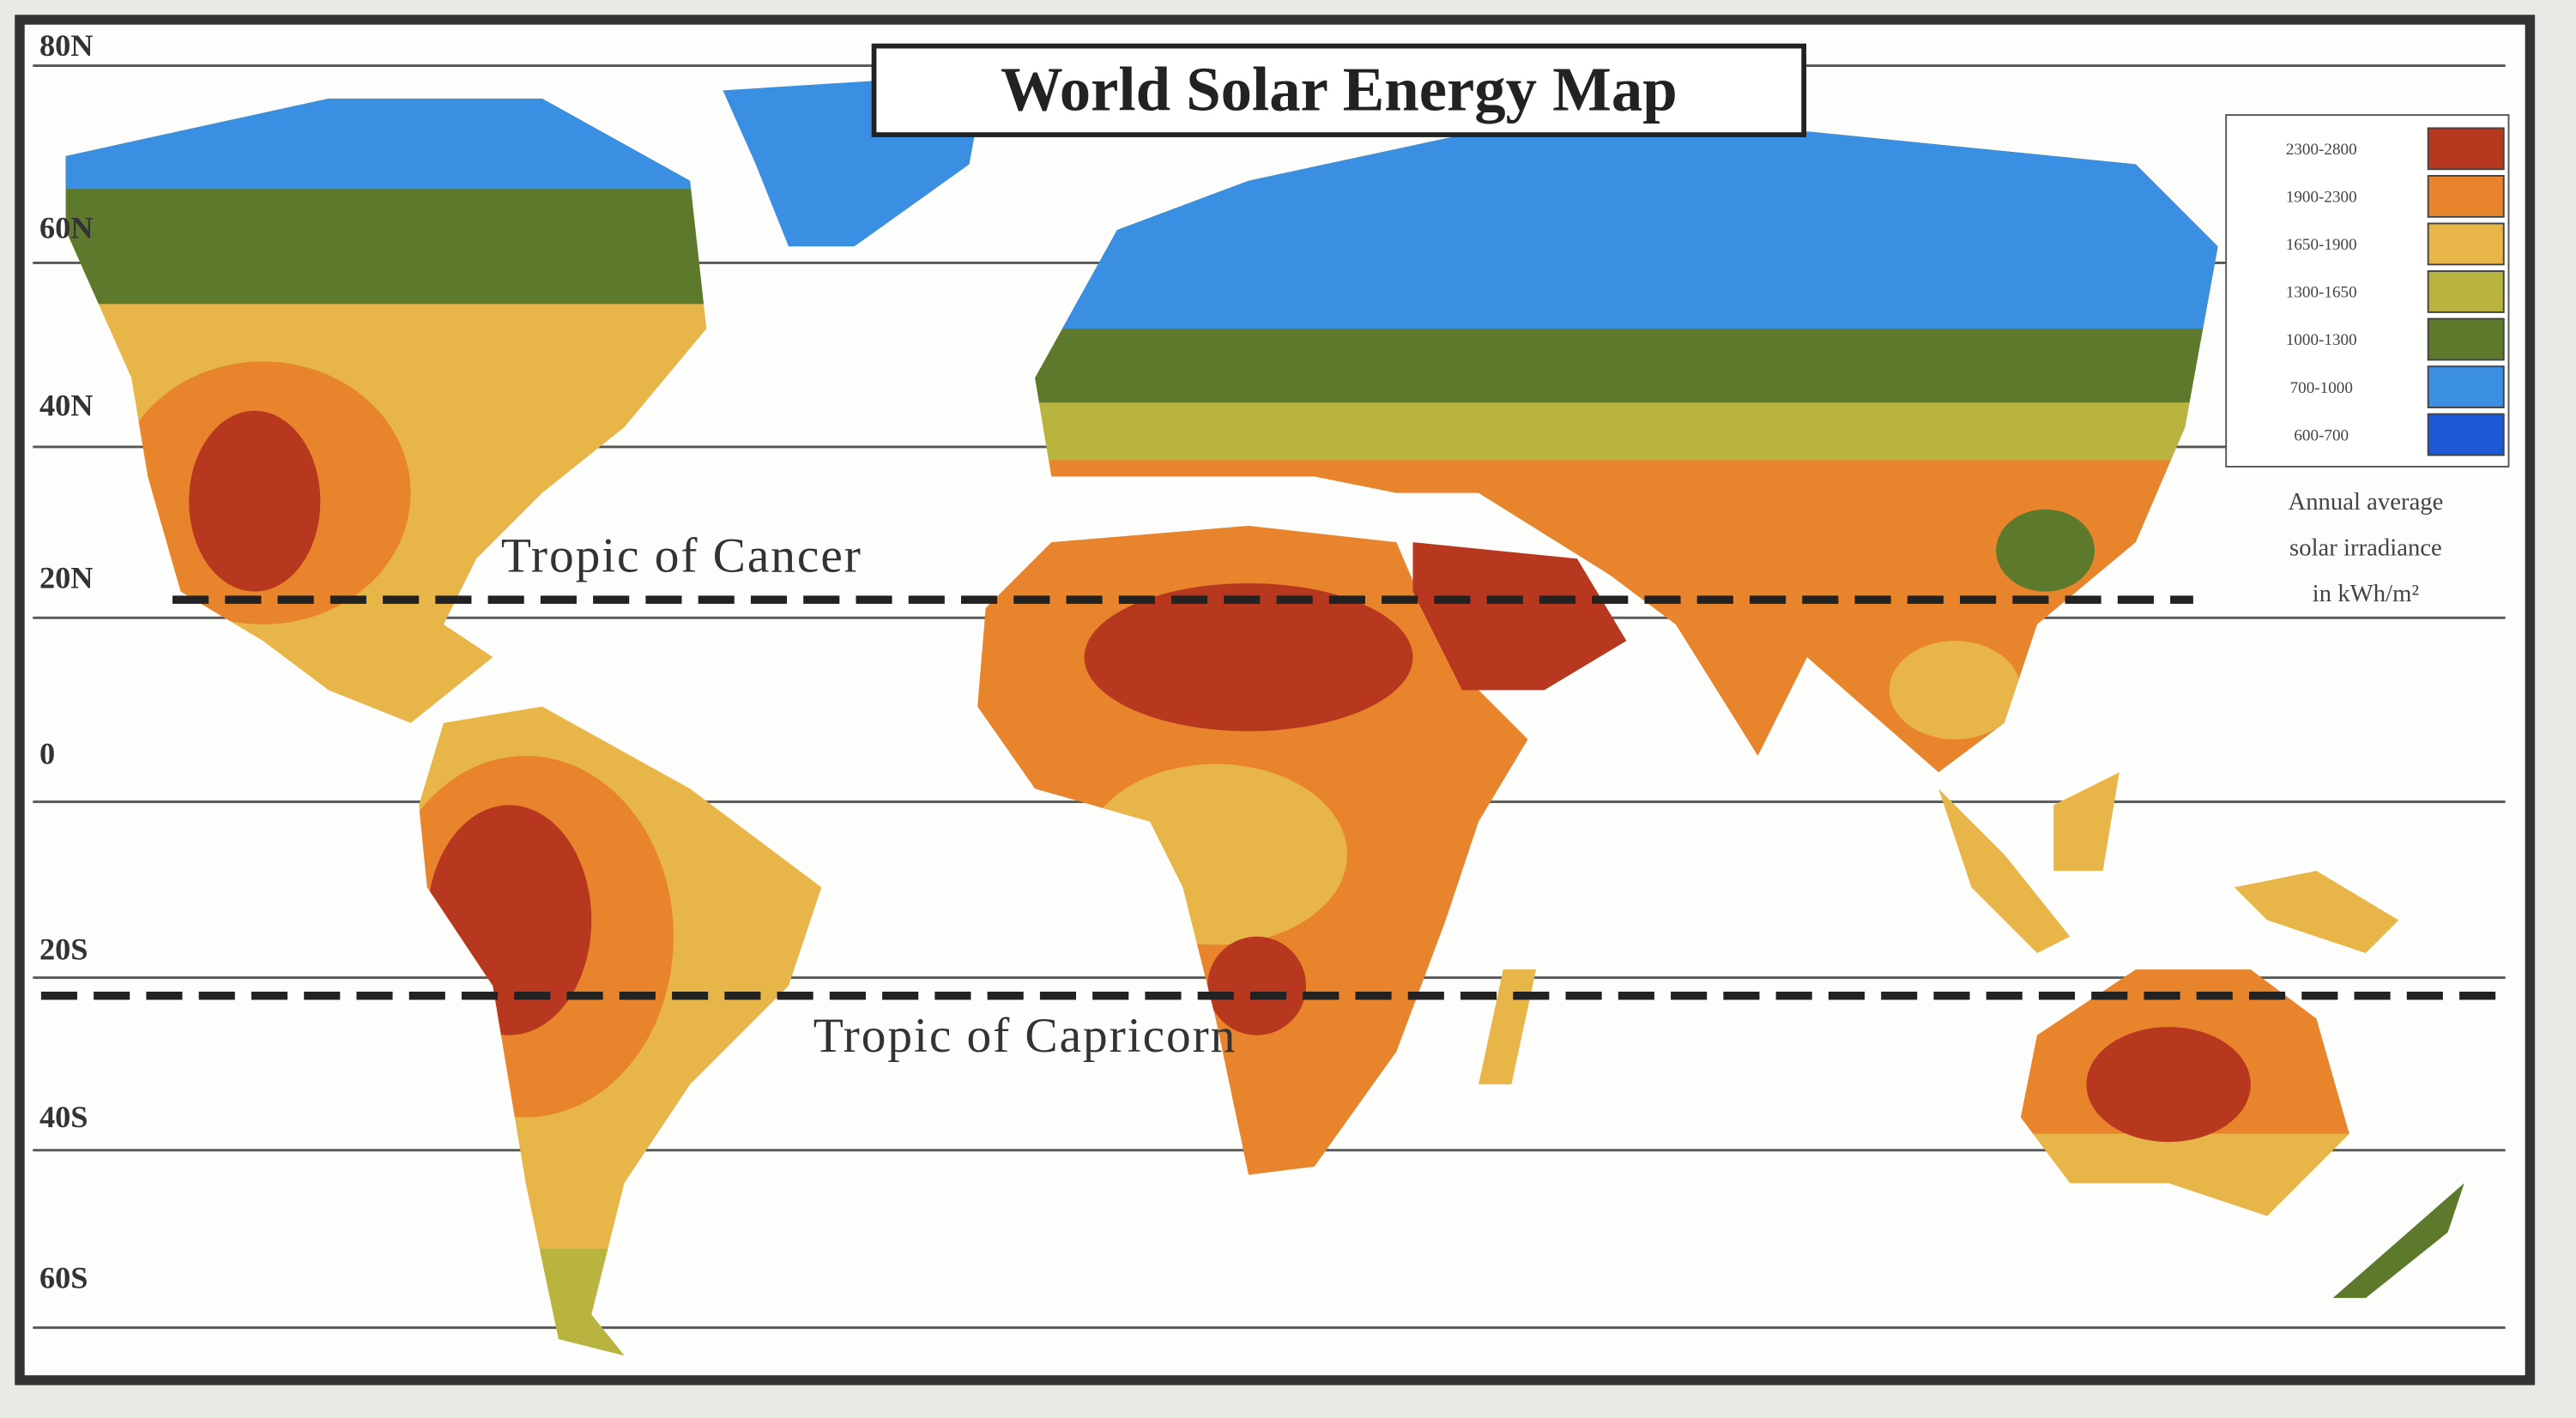 This screenshot has height=1418, width=2576. What do you see at coordinates (1025, 1036) in the screenshot?
I see `tropic-label: Tropic of Capricorn` at bounding box center [1025, 1036].